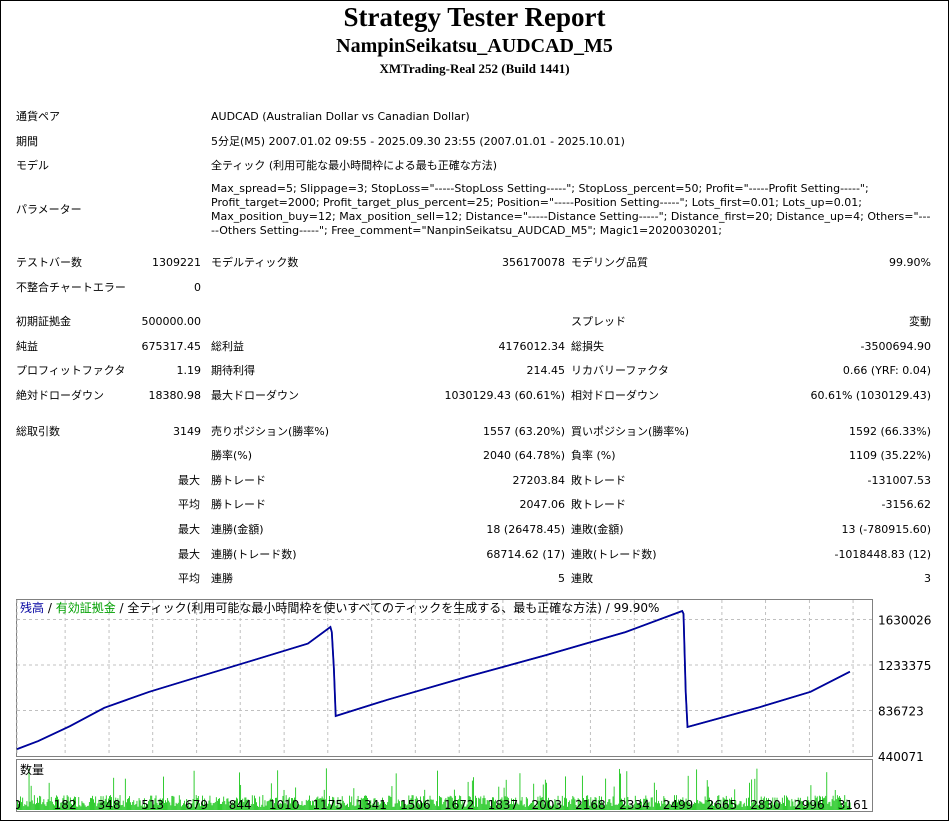 The width and height of the screenshot is (949, 821). Describe the element at coordinates (910, 262) in the screenshot. I see `value: 99.90%` at that location.